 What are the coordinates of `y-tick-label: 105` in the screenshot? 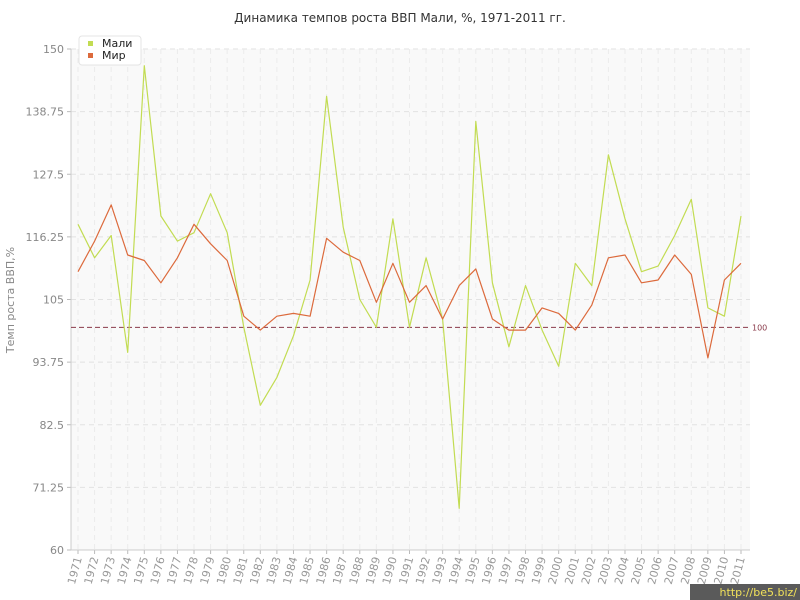 It's located at (53, 300).